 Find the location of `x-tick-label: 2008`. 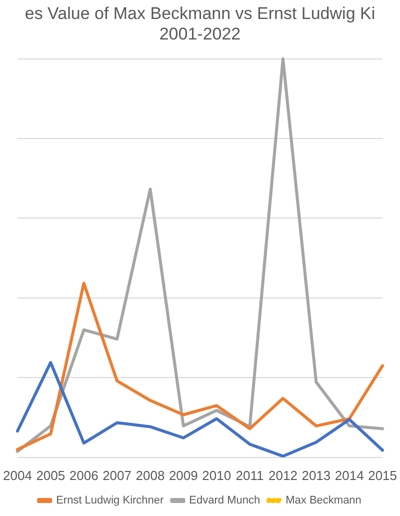

x-tick-label: 2008 is located at coordinates (150, 475).